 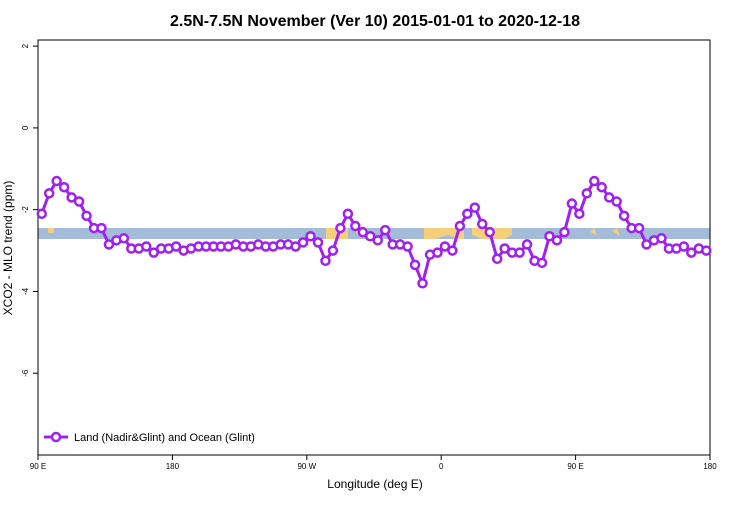 I want to click on y-tick-label: 2, so click(x=25, y=45).